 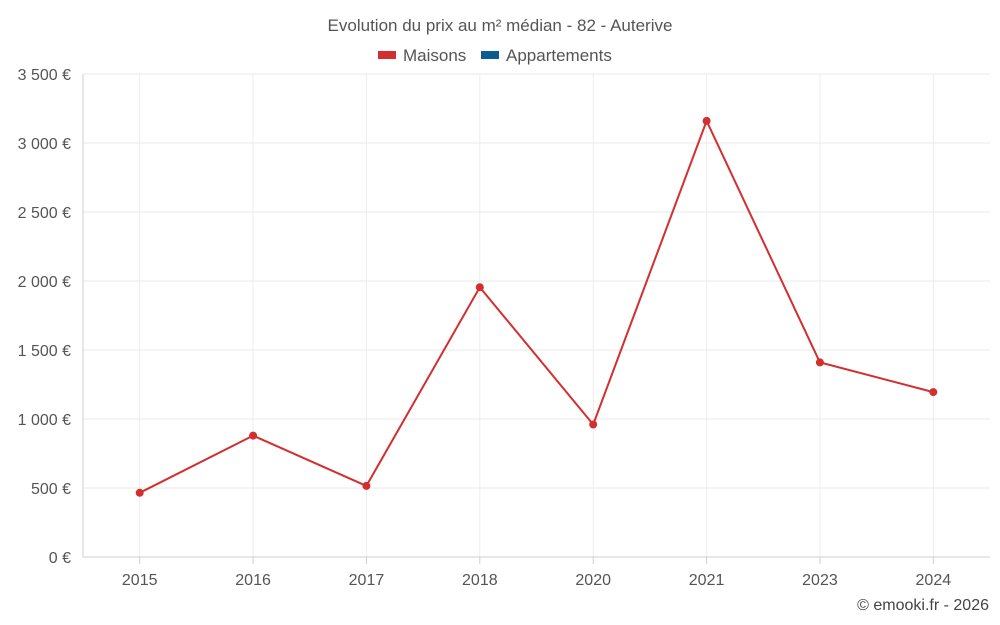 I want to click on x-tick-label: 2018, so click(x=480, y=580).